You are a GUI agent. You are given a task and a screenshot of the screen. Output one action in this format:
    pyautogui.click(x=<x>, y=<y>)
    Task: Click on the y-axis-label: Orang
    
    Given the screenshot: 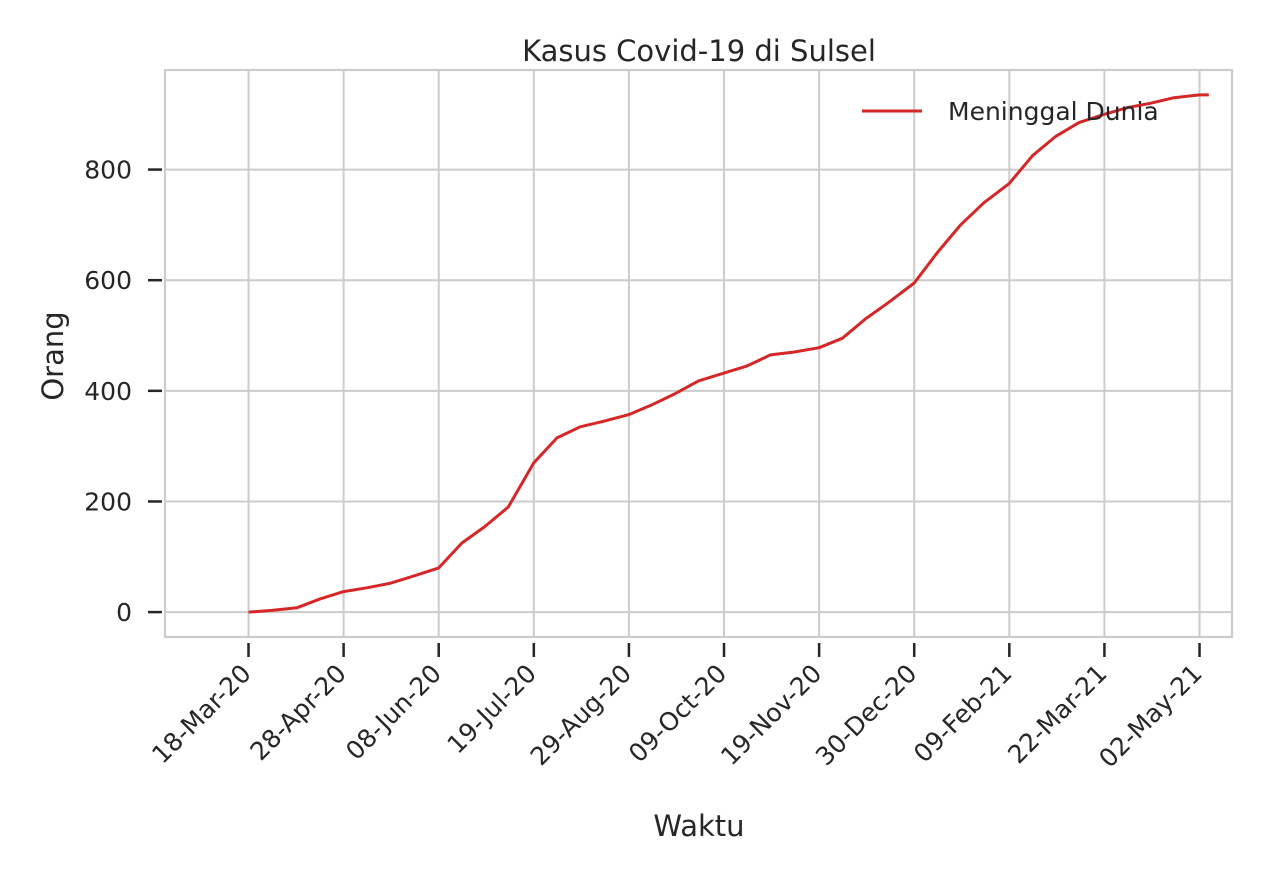 What is the action you would take?
    pyautogui.click(x=53, y=355)
    